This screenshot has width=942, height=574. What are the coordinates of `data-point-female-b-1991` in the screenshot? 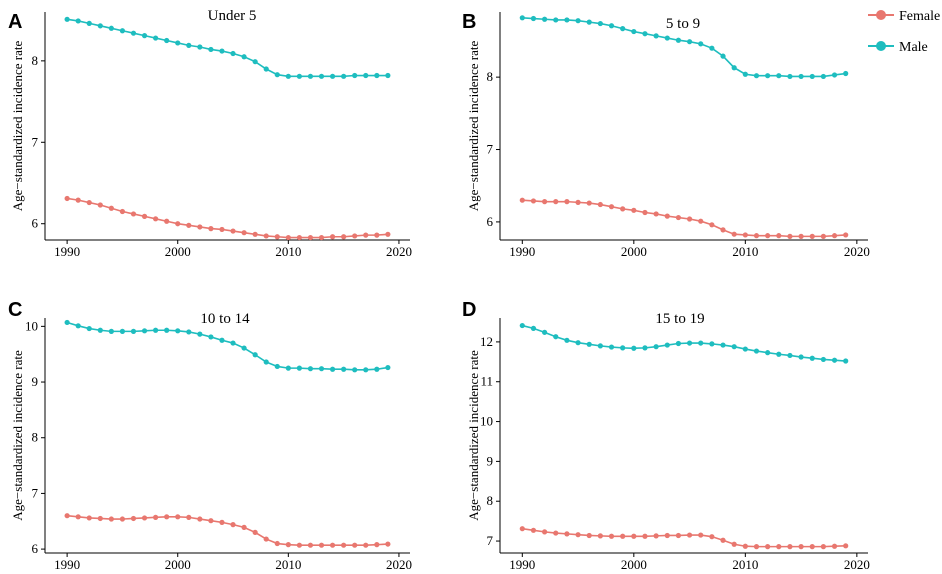 It's located at (533, 201).